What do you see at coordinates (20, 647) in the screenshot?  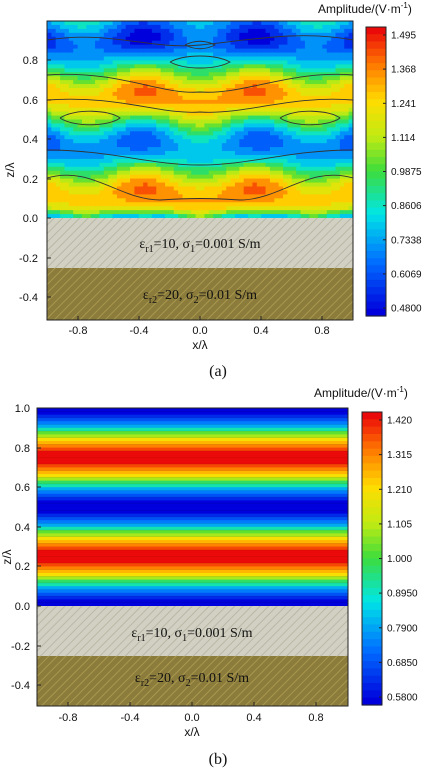 I see `panel-b-ytick: -0.2` at bounding box center [20, 647].